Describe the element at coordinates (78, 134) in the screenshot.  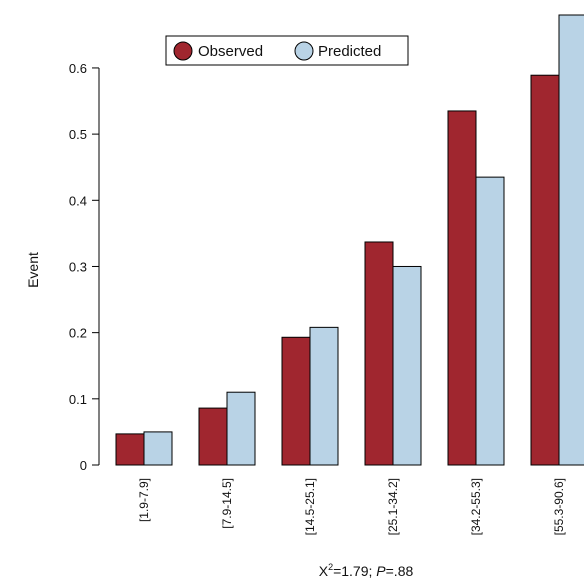
I see `y-tick-label: 0.5` at that location.